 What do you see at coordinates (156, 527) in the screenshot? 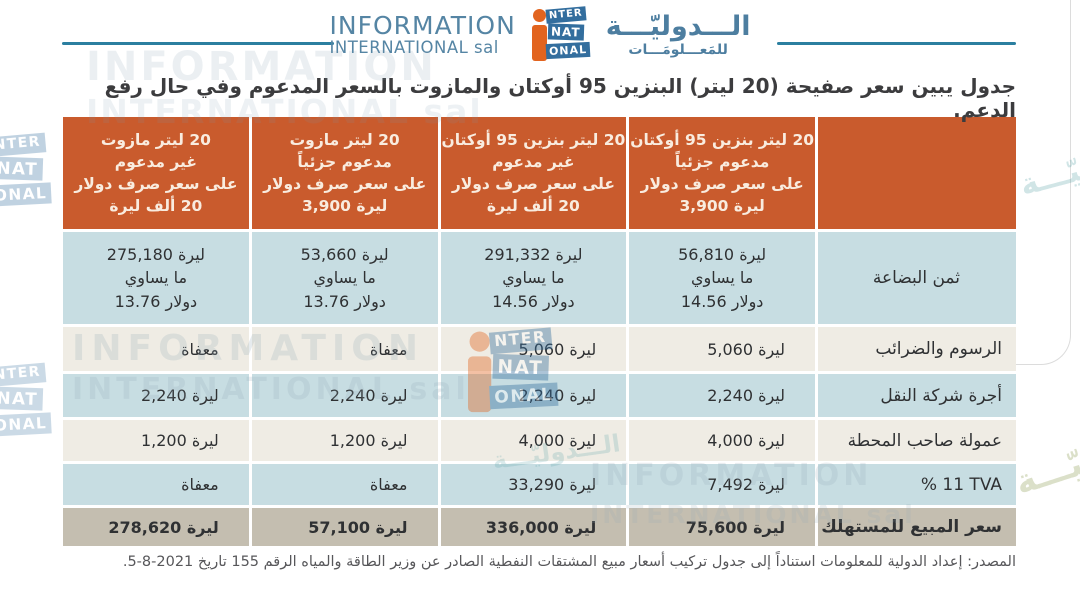
I see `value-cell: 278,620 ليرة` at bounding box center [156, 527].